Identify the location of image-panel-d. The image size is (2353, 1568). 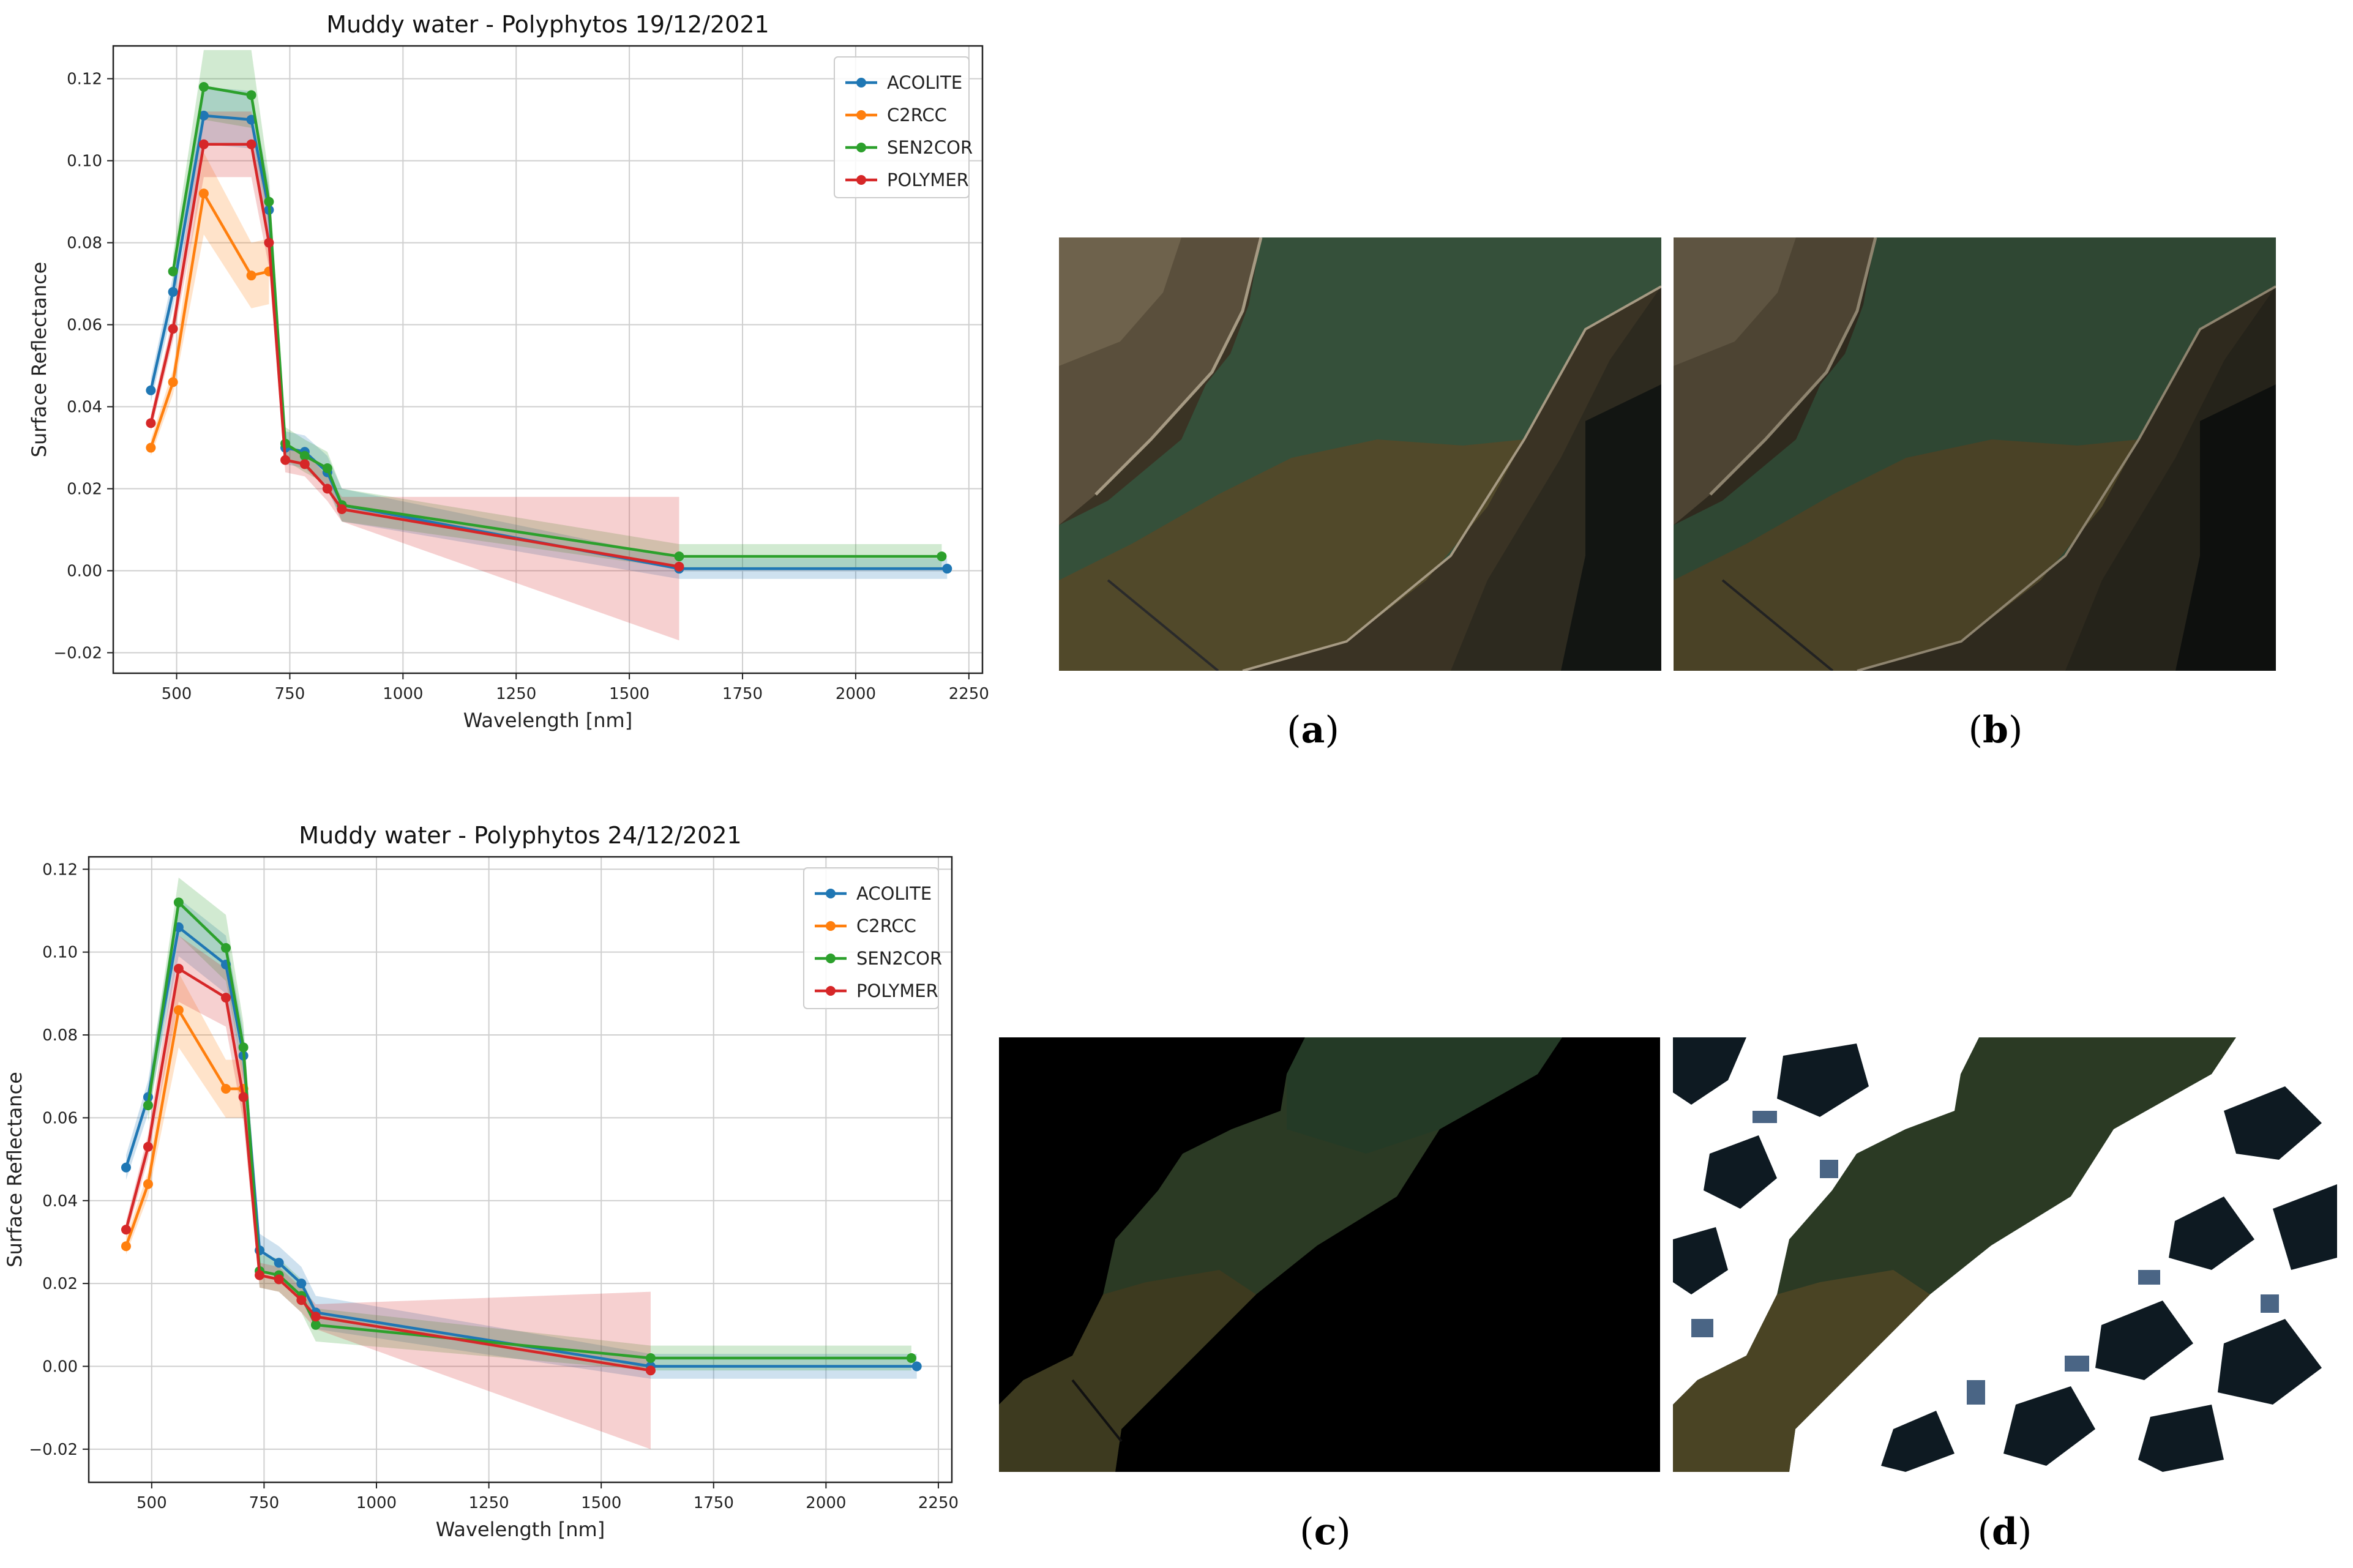
(2005, 1254).